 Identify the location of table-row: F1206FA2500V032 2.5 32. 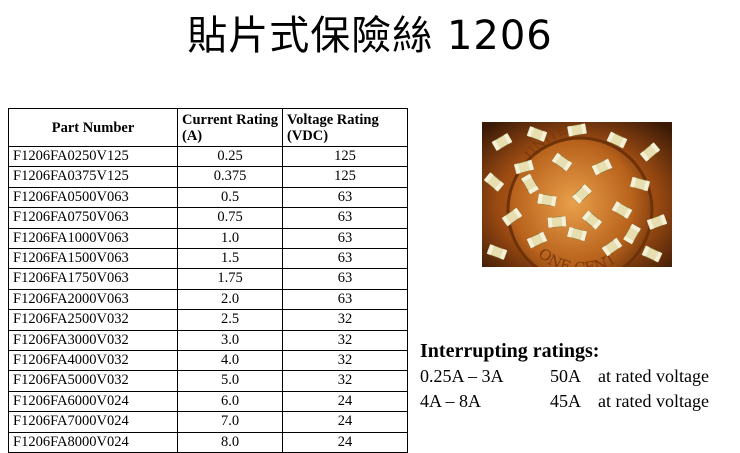
(208, 320).